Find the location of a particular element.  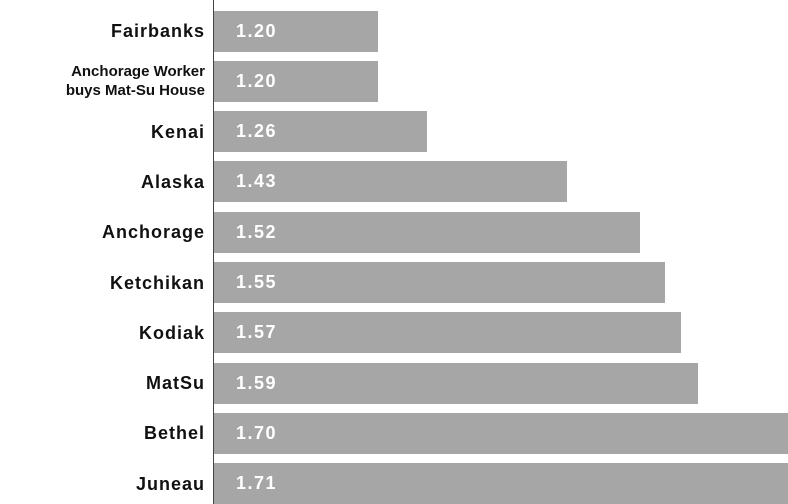

value-label: 1.52 is located at coordinates (257, 231).